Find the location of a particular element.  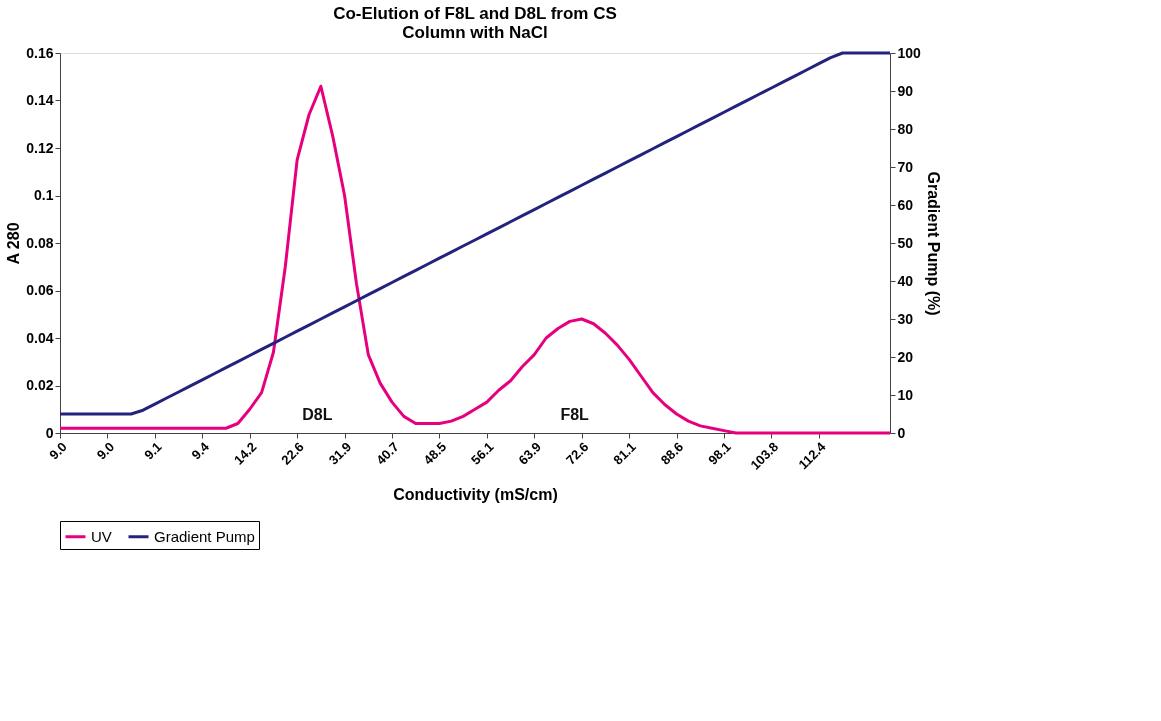

y-axis-title: A 280 is located at coordinates (14, 243).